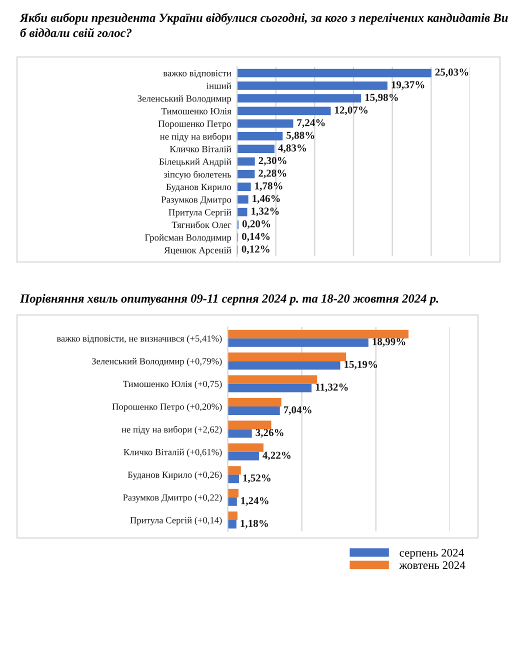  Describe the element at coordinates (195, 162) in the screenshot. I see `y-tick-label: Білецький Андрій` at that location.